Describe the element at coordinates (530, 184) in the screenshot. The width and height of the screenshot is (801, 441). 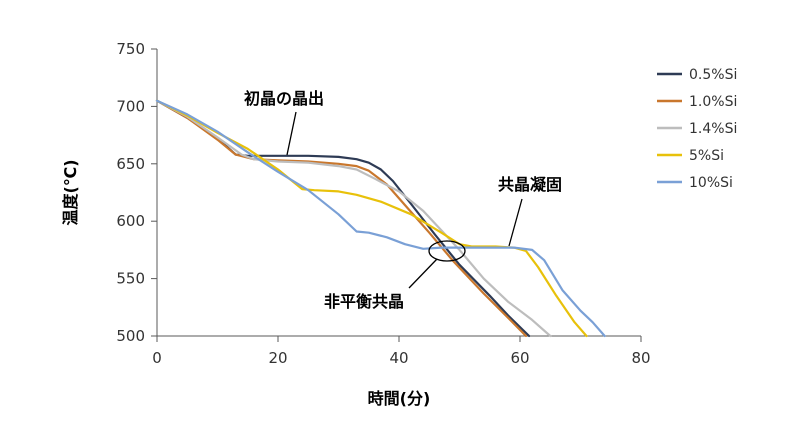
I see `annotation-eutectic-solidification: 共晶凝固` at that location.